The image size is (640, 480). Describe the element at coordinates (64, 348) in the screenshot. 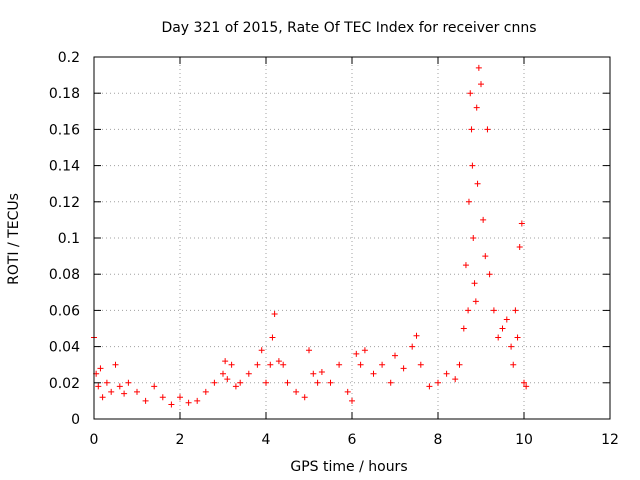

I see `y-tick-label: 0.04` at that location.